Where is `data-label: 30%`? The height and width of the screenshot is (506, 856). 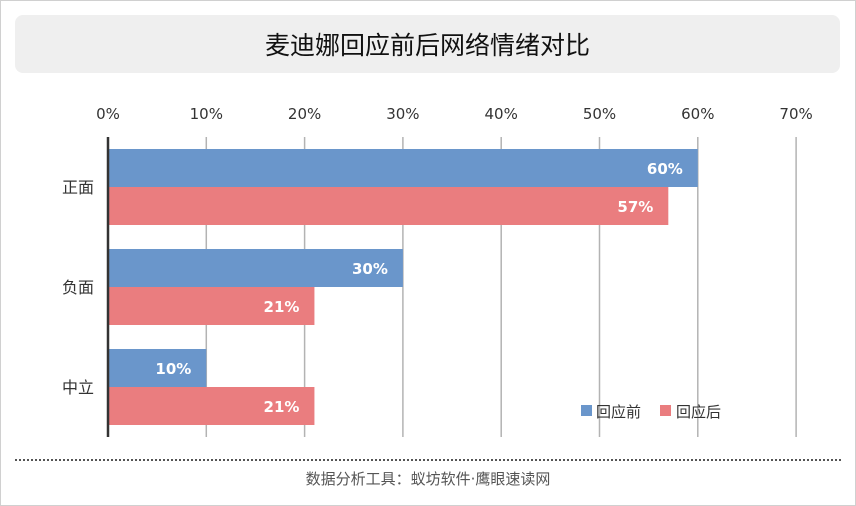
data-label: 30% is located at coordinates (370, 269).